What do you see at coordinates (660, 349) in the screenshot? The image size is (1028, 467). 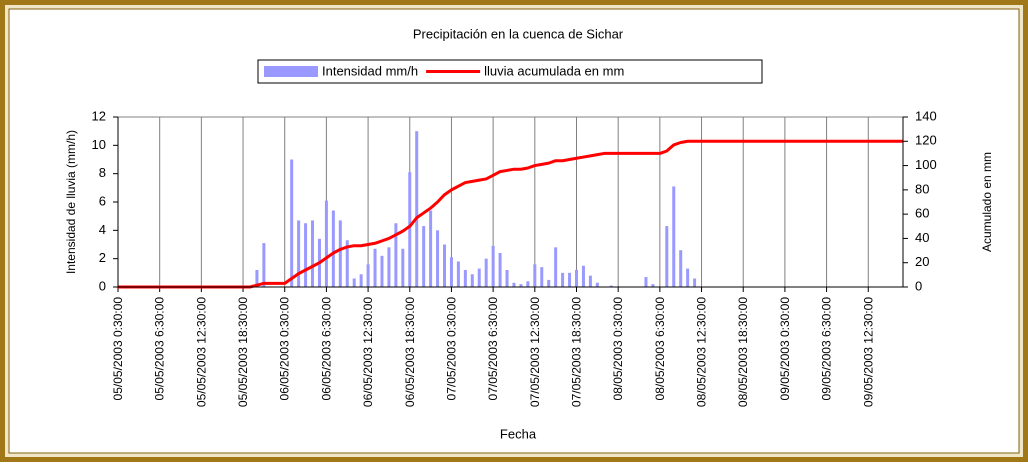 I see `x-tick-label: 08/05/2003 6:30:00` at bounding box center [660, 349].